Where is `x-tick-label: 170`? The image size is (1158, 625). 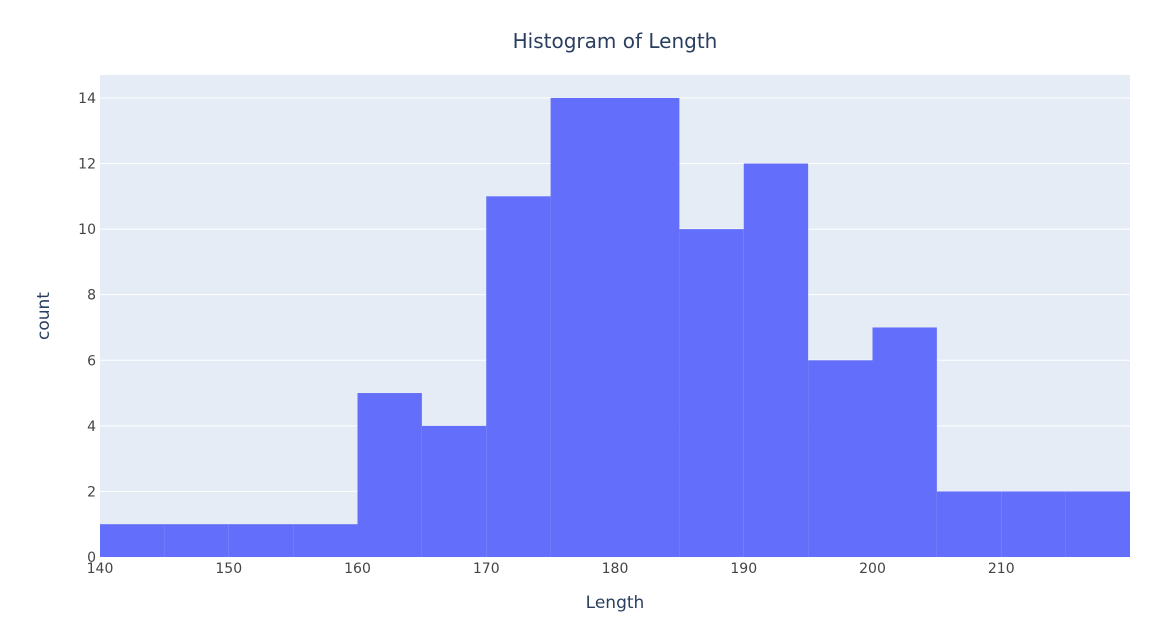
x-tick-label: 170 is located at coordinates (486, 569).